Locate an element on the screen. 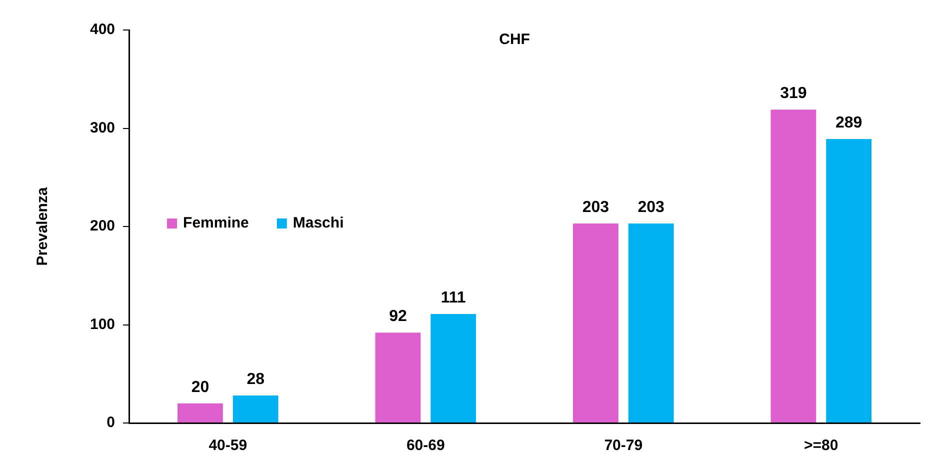 Image resolution: width=928 pixels, height=475 pixels. x-tick-label: 70-79 is located at coordinates (623, 445).